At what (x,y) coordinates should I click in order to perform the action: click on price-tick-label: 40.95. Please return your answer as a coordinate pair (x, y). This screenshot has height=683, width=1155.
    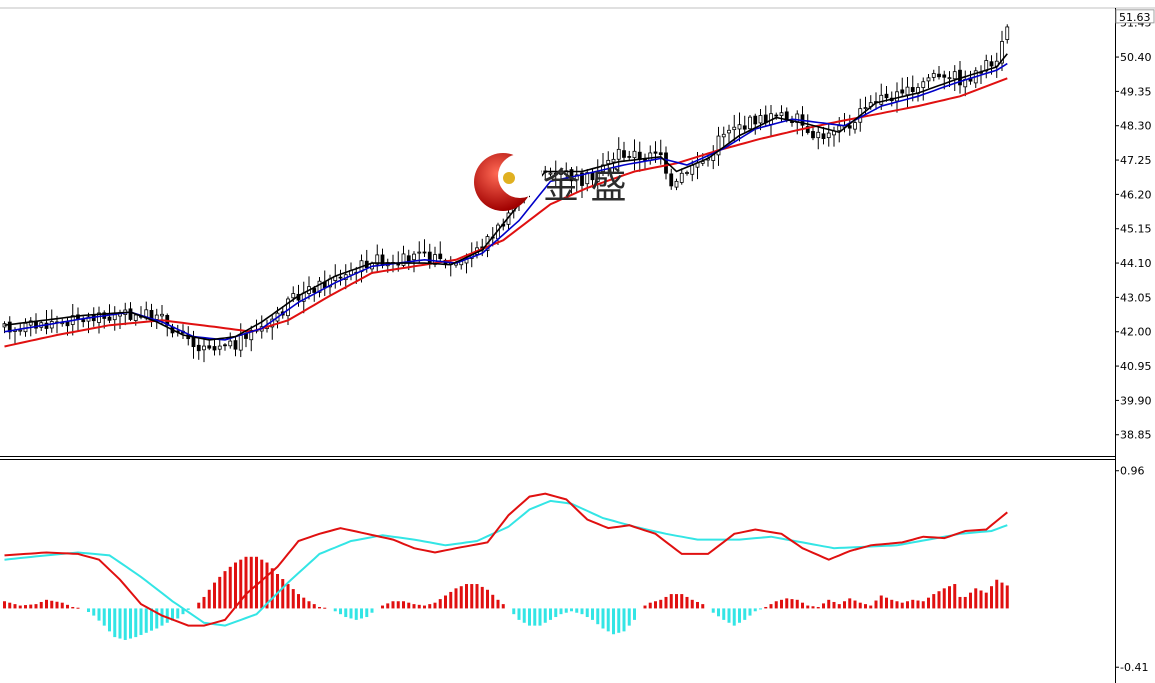
    Looking at the image, I should click on (1136, 366).